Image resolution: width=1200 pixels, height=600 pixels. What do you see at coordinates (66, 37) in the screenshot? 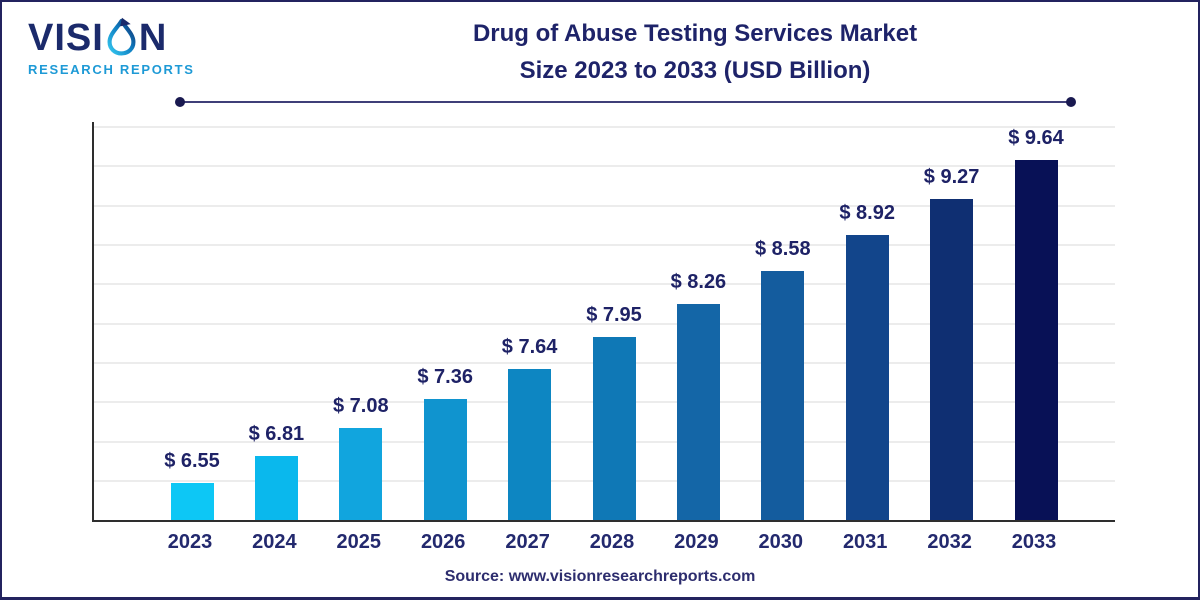
I see `logo-brand-prefix: VISI` at bounding box center [66, 37].